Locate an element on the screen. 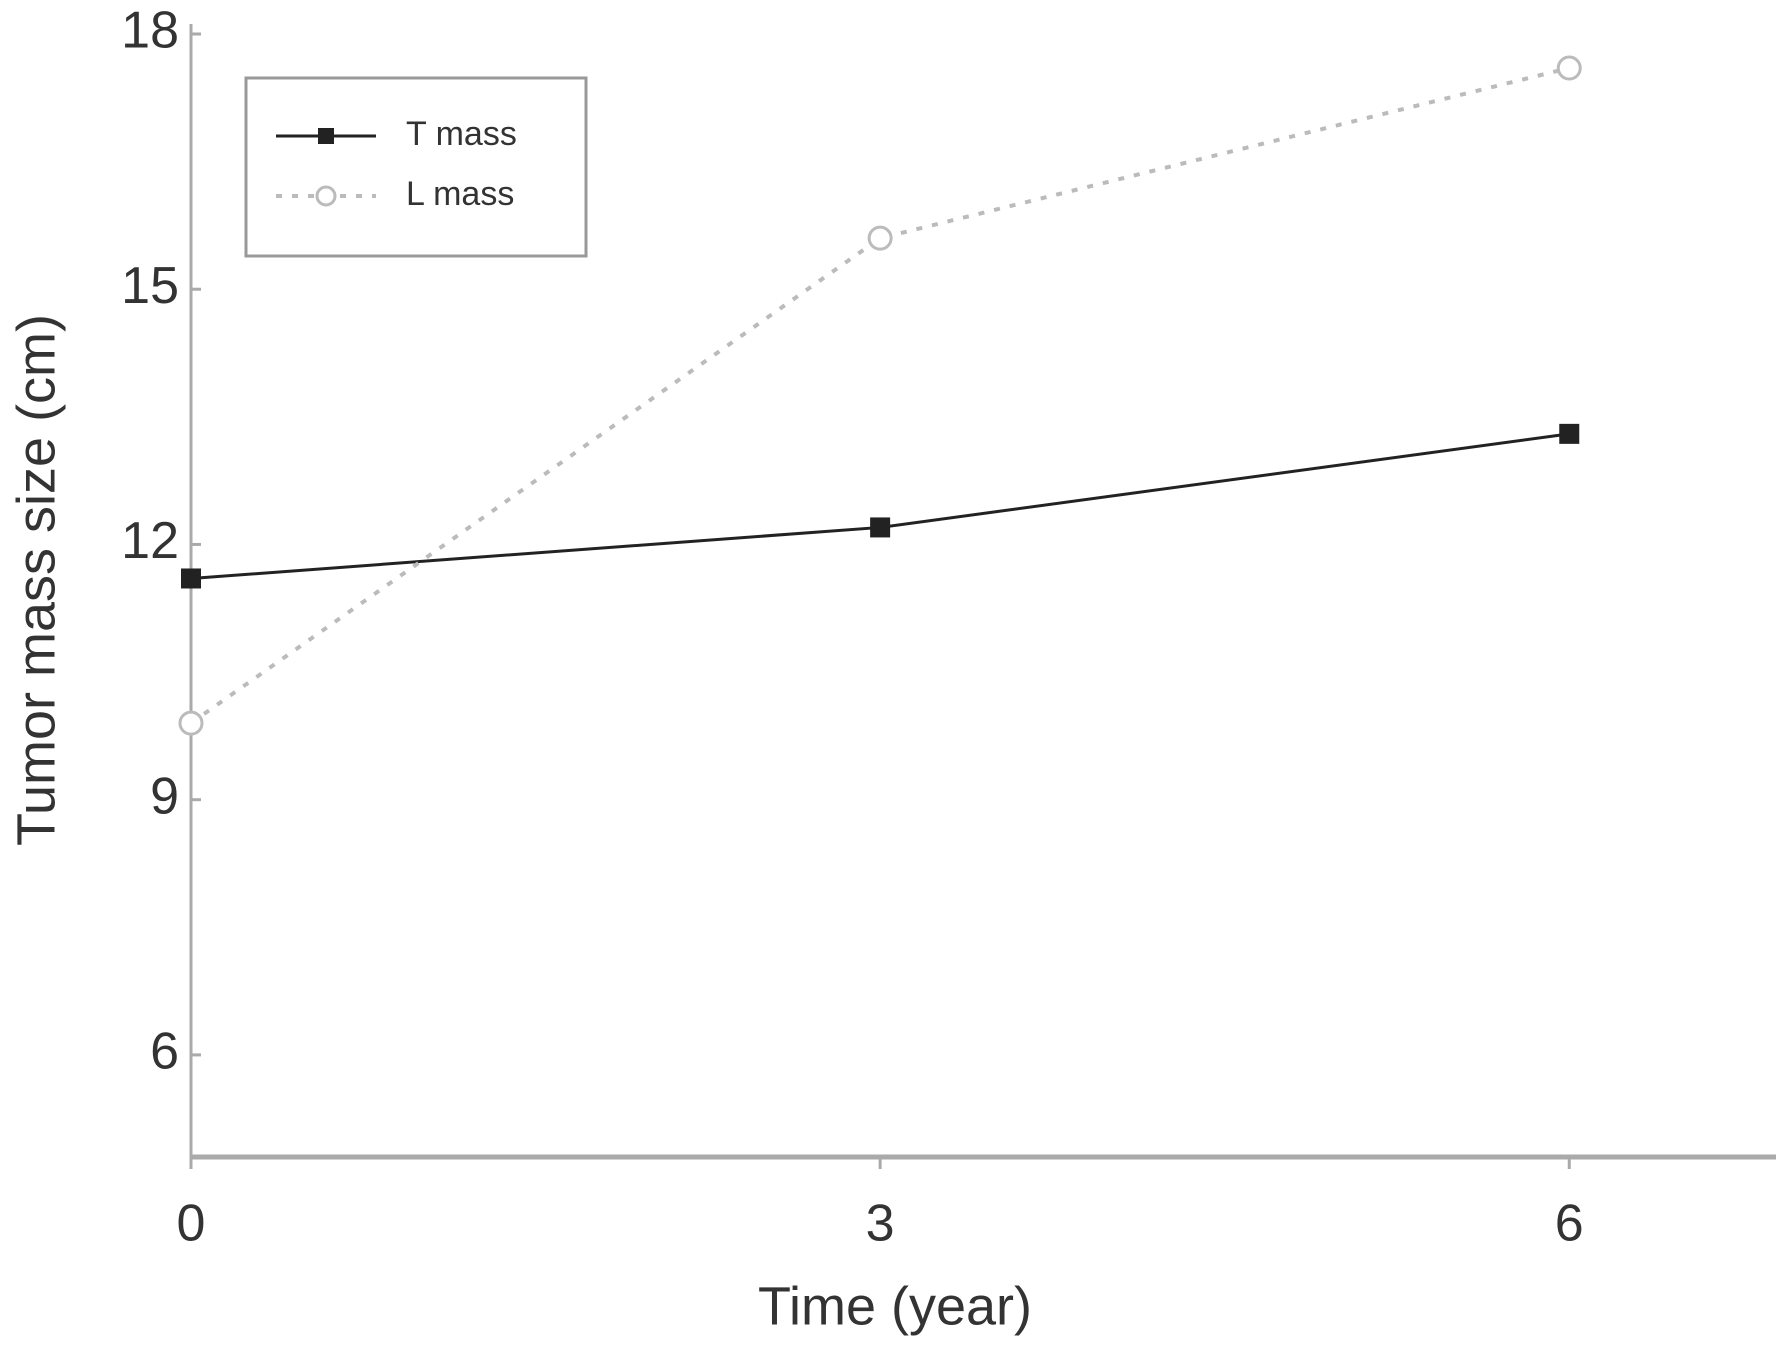 The height and width of the screenshot is (1353, 1779). x-tick-label: 3 is located at coordinates (880, 1224).